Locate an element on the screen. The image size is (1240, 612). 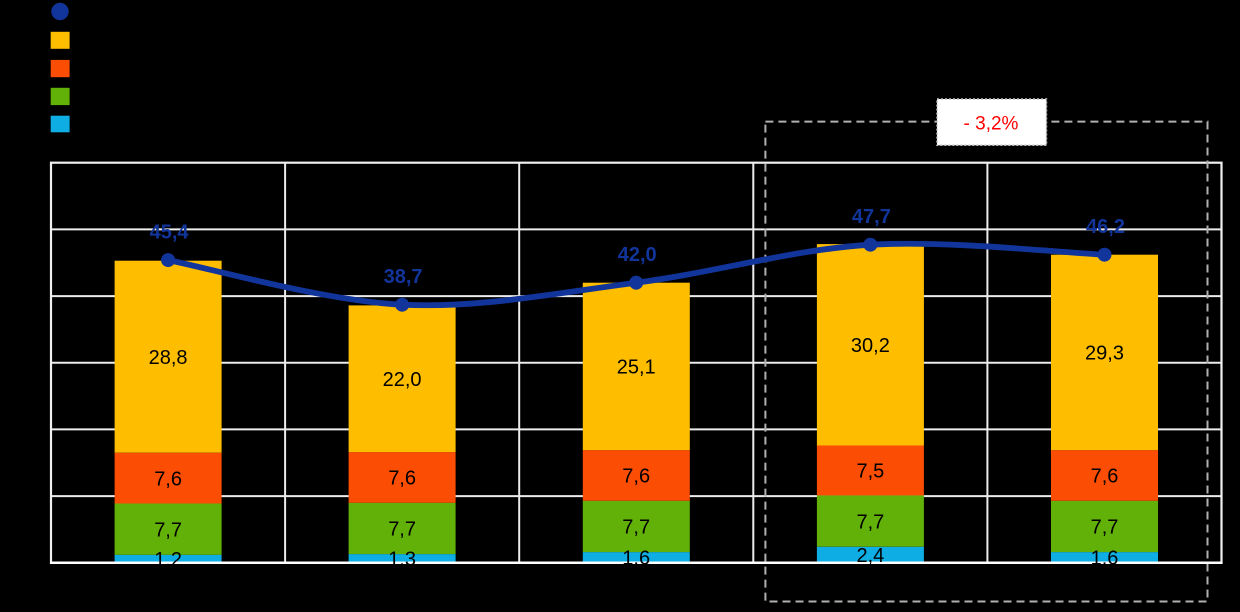
svg-text: 46,2 is located at coordinates (1105, 227).